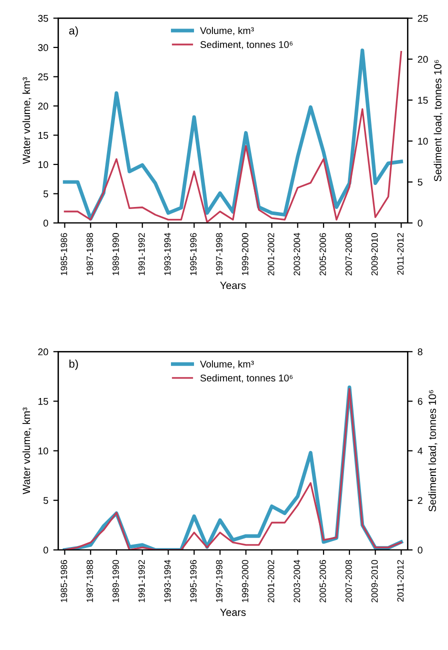 Image resolution: width=448 pixels, height=650 pixels. I want to click on y2-tick-label: 15, so click(423, 100).